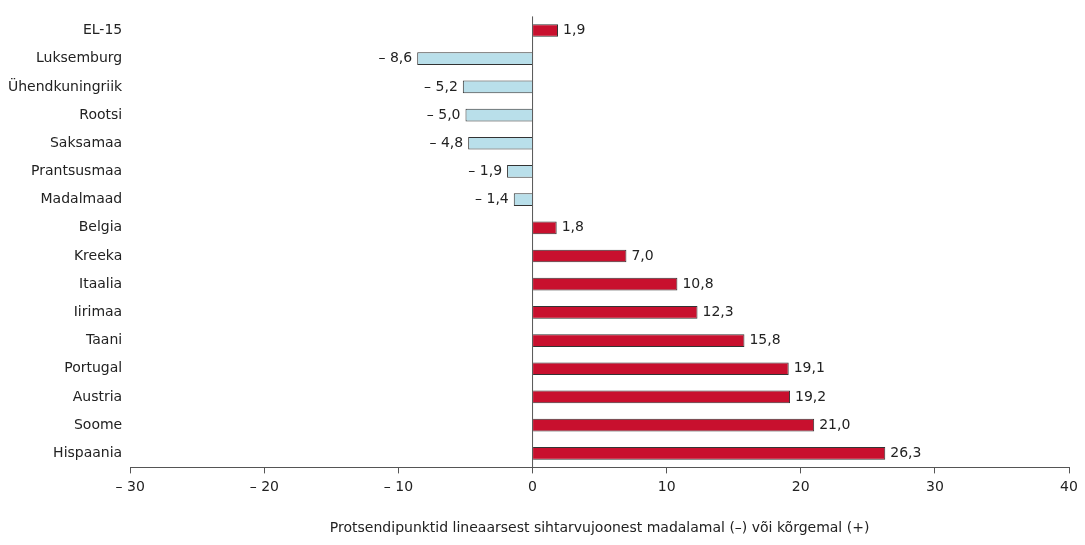 This screenshot has height=545, width=1085. I want to click on data-label: 1,8, so click(572, 226).